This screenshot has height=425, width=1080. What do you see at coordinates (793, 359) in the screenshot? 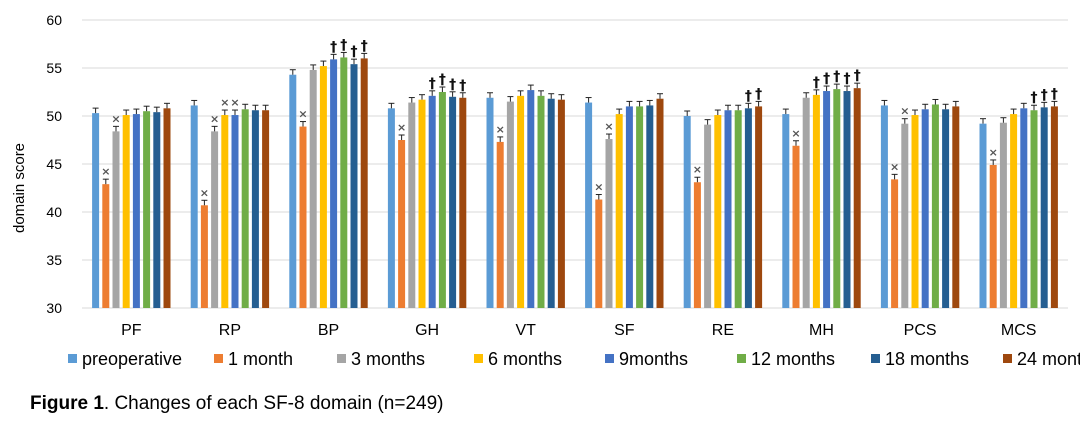
I see `legend-label: 12 months` at bounding box center [793, 359].